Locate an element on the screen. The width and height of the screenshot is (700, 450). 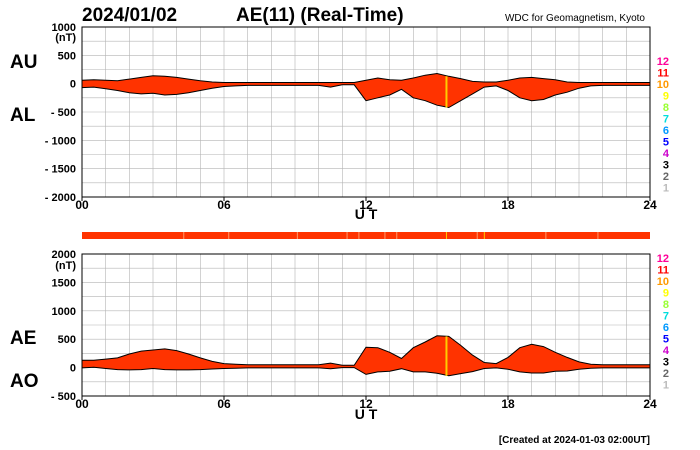
legend-station-4-bottom: 4 is located at coordinates (666, 351).